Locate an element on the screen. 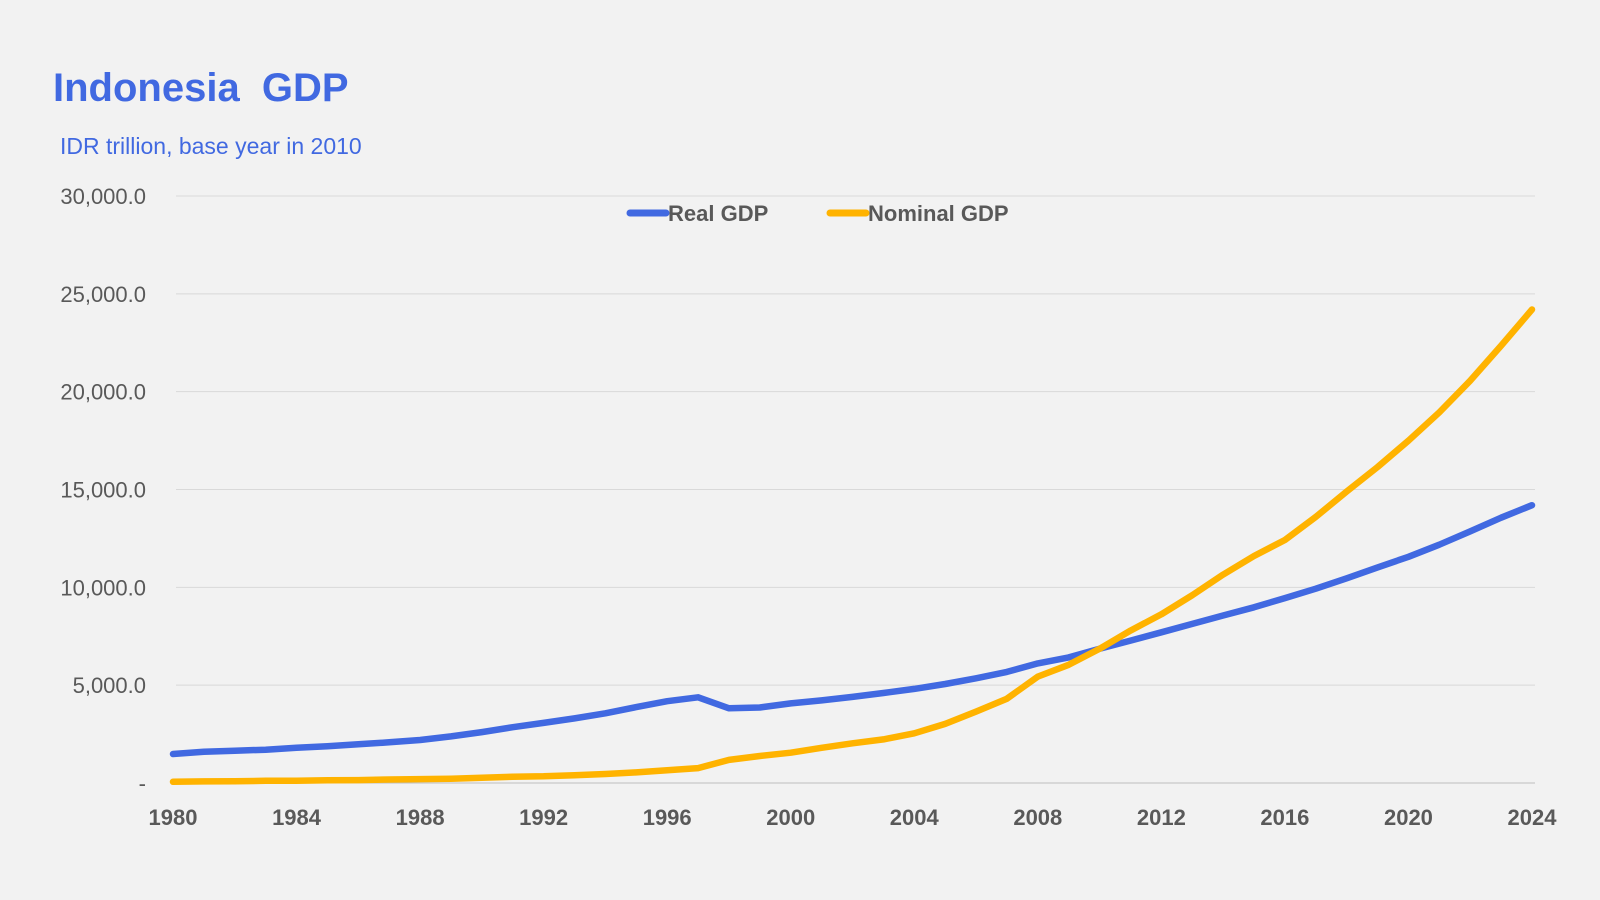 This screenshot has width=1600, height=900. legend-label: Real GDP is located at coordinates (718, 213).